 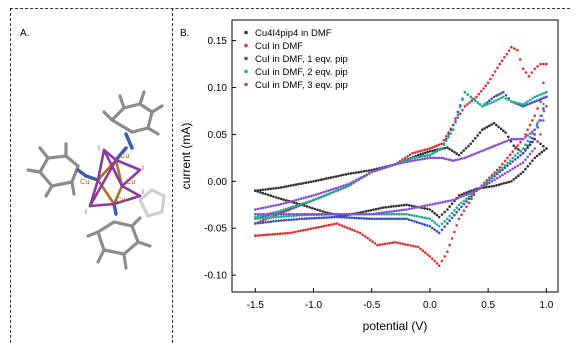 I want to click on y-tick-label: 0.10, so click(x=218, y=88).